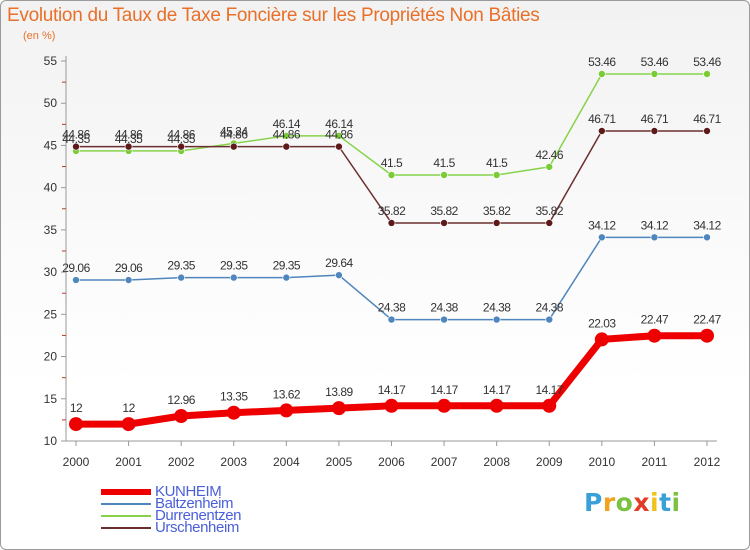 The image size is (750, 550). What do you see at coordinates (549, 155) in the screenshot?
I see `data-label-durrenentzen: 42.46` at bounding box center [549, 155].